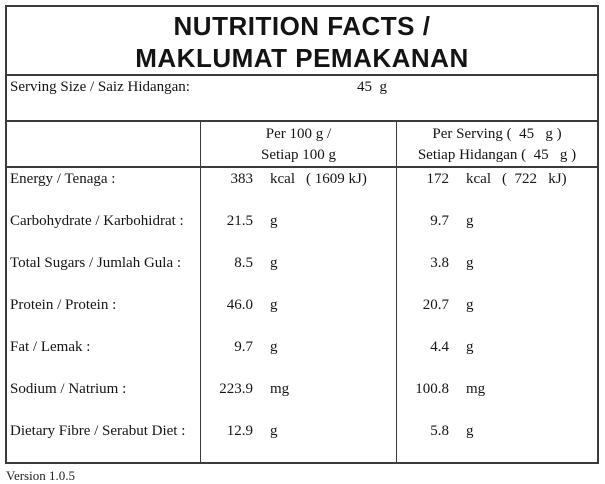 This screenshot has width=605, height=484. Describe the element at coordinates (298, 231) in the screenshot. I see `per100-value-carbohydrate: 21.5 g` at that location.